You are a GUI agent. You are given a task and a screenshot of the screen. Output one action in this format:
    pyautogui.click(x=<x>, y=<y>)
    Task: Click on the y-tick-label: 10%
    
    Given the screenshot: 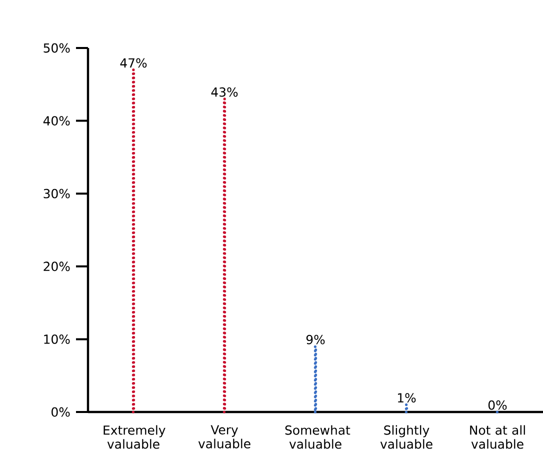 What is the action you would take?
    pyautogui.click(x=57, y=339)
    